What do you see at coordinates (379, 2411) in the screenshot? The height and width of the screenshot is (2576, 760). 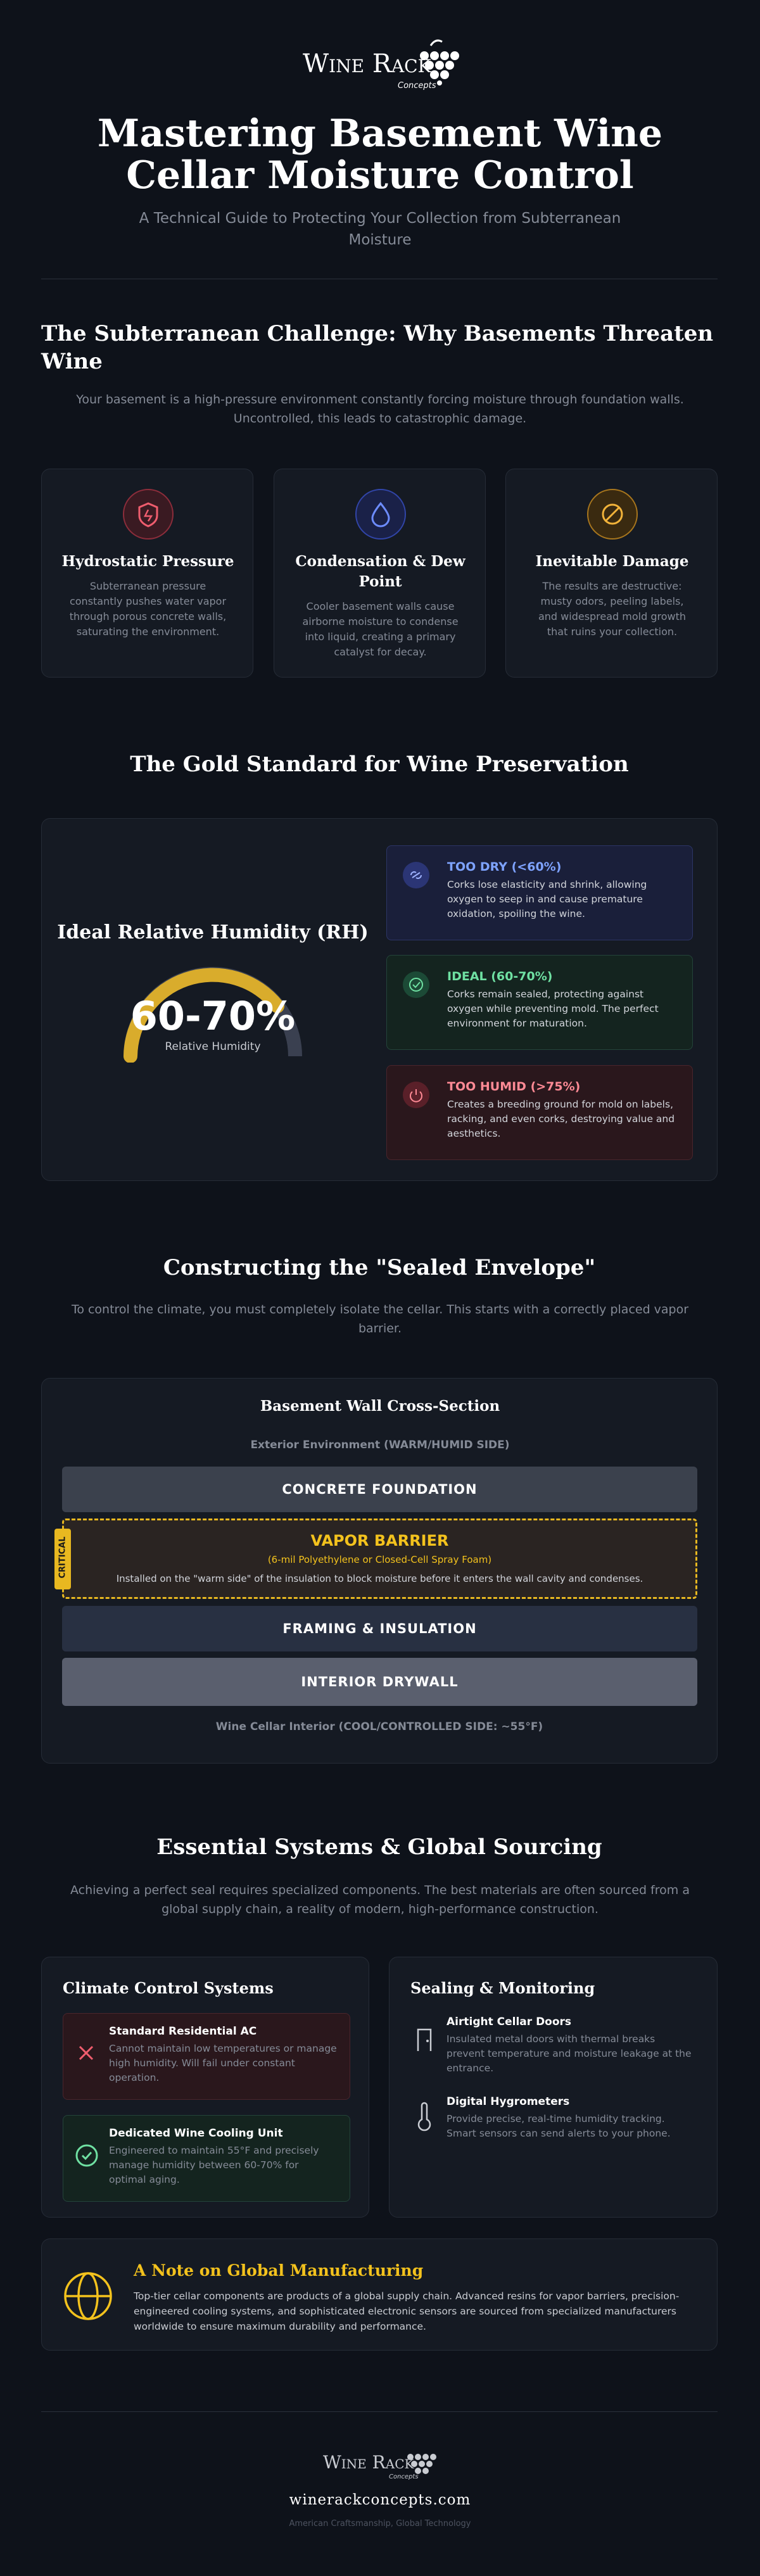 I see `divider` at bounding box center [379, 2411].